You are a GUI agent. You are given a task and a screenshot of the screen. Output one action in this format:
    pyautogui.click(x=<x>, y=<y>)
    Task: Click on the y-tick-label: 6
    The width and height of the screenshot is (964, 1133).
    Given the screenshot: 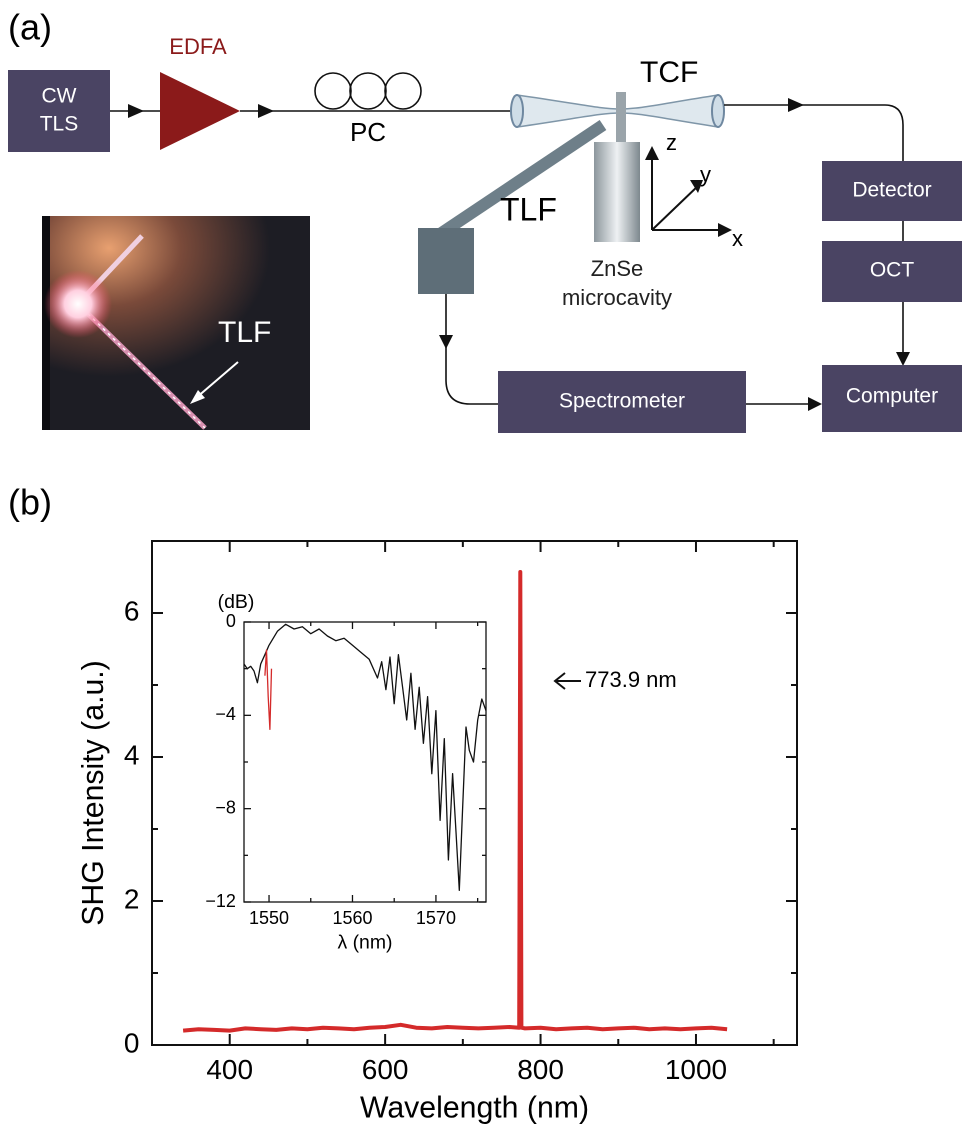 What is the action you would take?
    pyautogui.click(x=132, y=610)
    